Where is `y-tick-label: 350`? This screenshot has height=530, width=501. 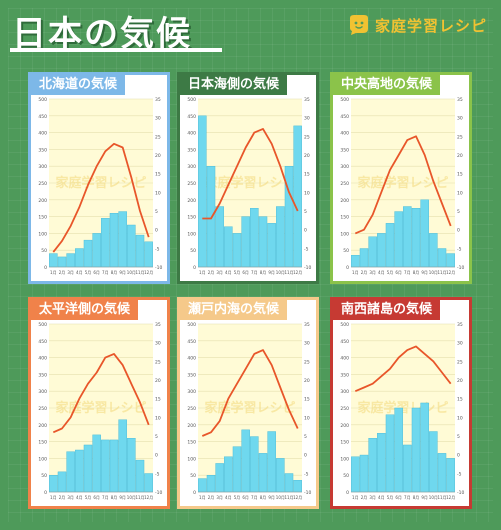
y-tick-label: 350 is located at coordinates (191, 375).